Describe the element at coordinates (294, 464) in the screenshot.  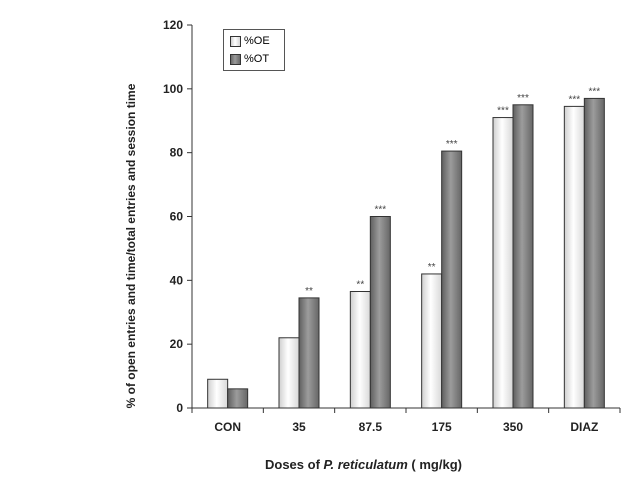
I see `x-axis-label-prefix: Doses of` at that location.